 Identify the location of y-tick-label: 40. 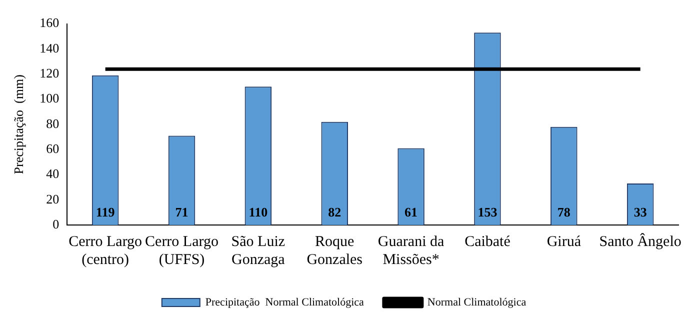
(53, 174).